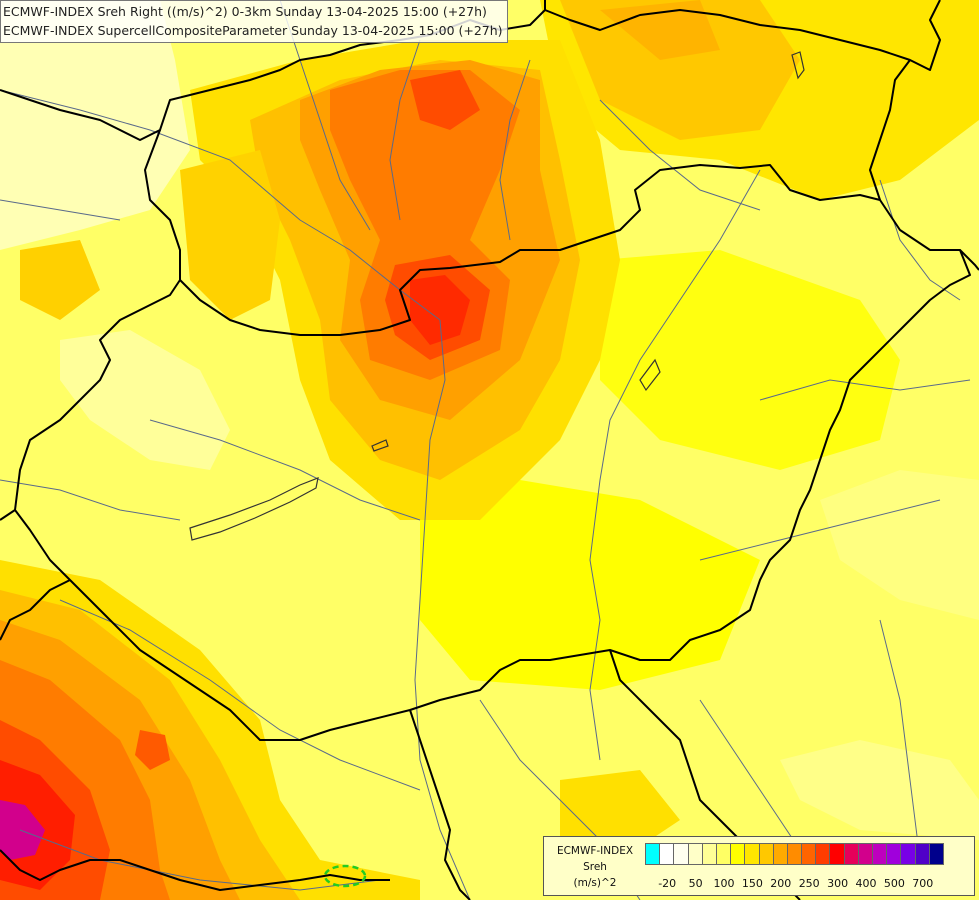 This screenshot has height=900, width=979. What do you see at coordinates (742, 35) in the screenshot?
I see `border-north-east` at bounding box center [742, 35].